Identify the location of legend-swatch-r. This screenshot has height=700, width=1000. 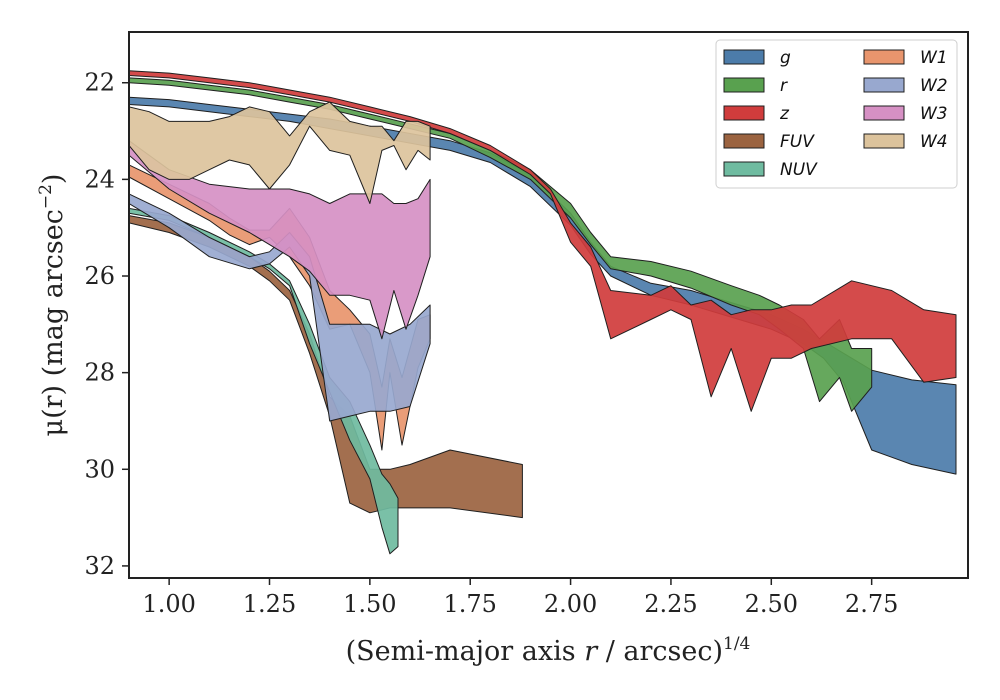
(744, 85).